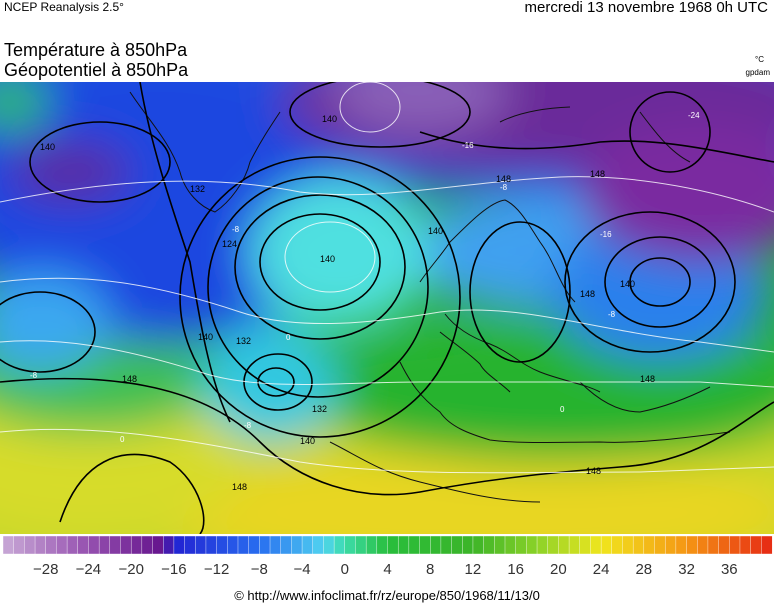  Describe the element at coordinates (173, 569) in the screenshot. I see `scale-tick-label: −16` at that location.